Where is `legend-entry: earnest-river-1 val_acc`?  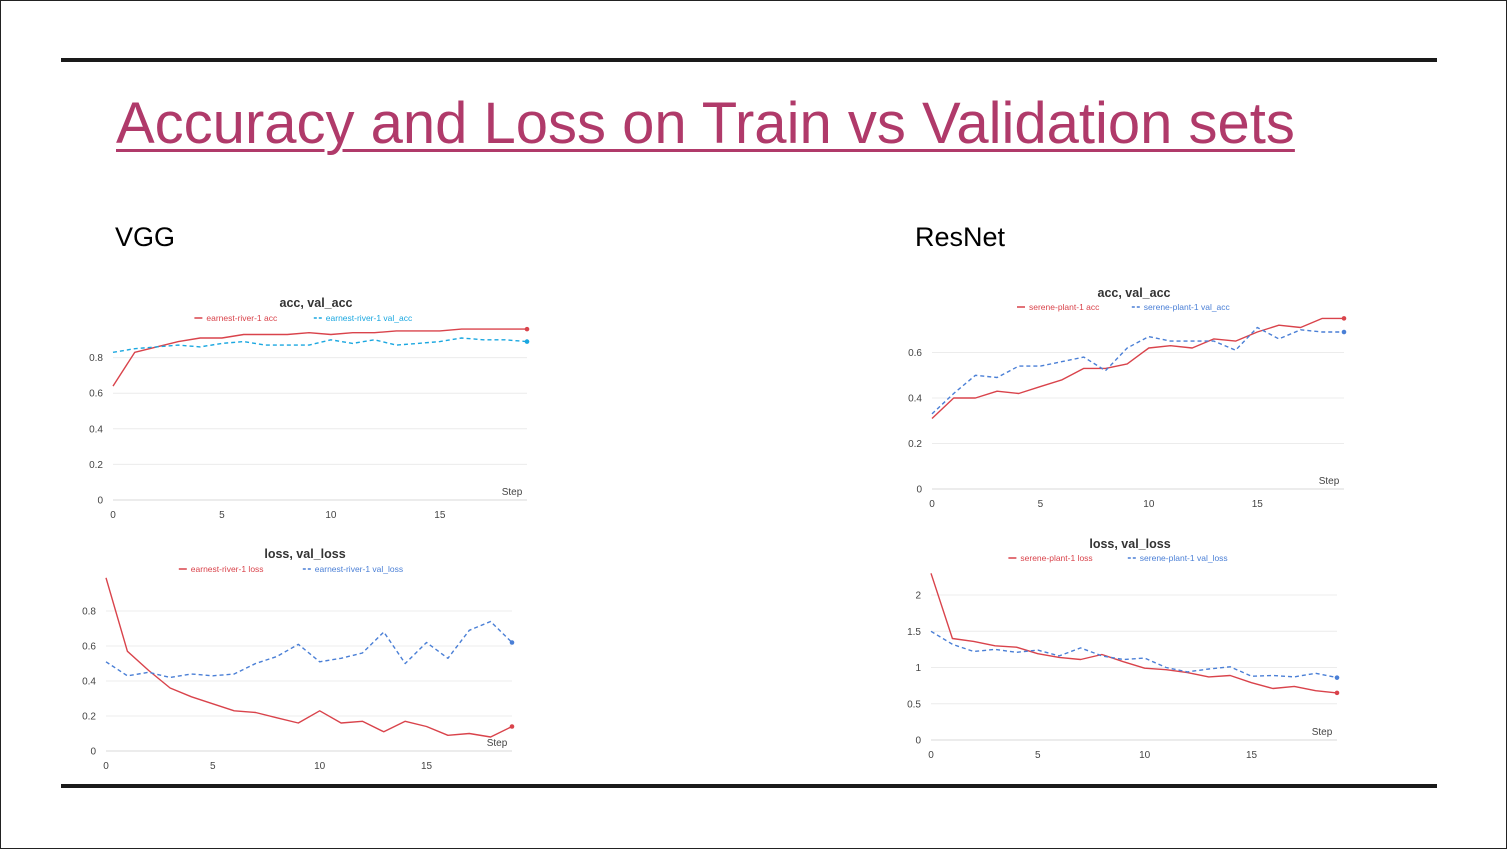
legend-entry: earnest-river-1 val_acc is located at coordinates (369, 318).